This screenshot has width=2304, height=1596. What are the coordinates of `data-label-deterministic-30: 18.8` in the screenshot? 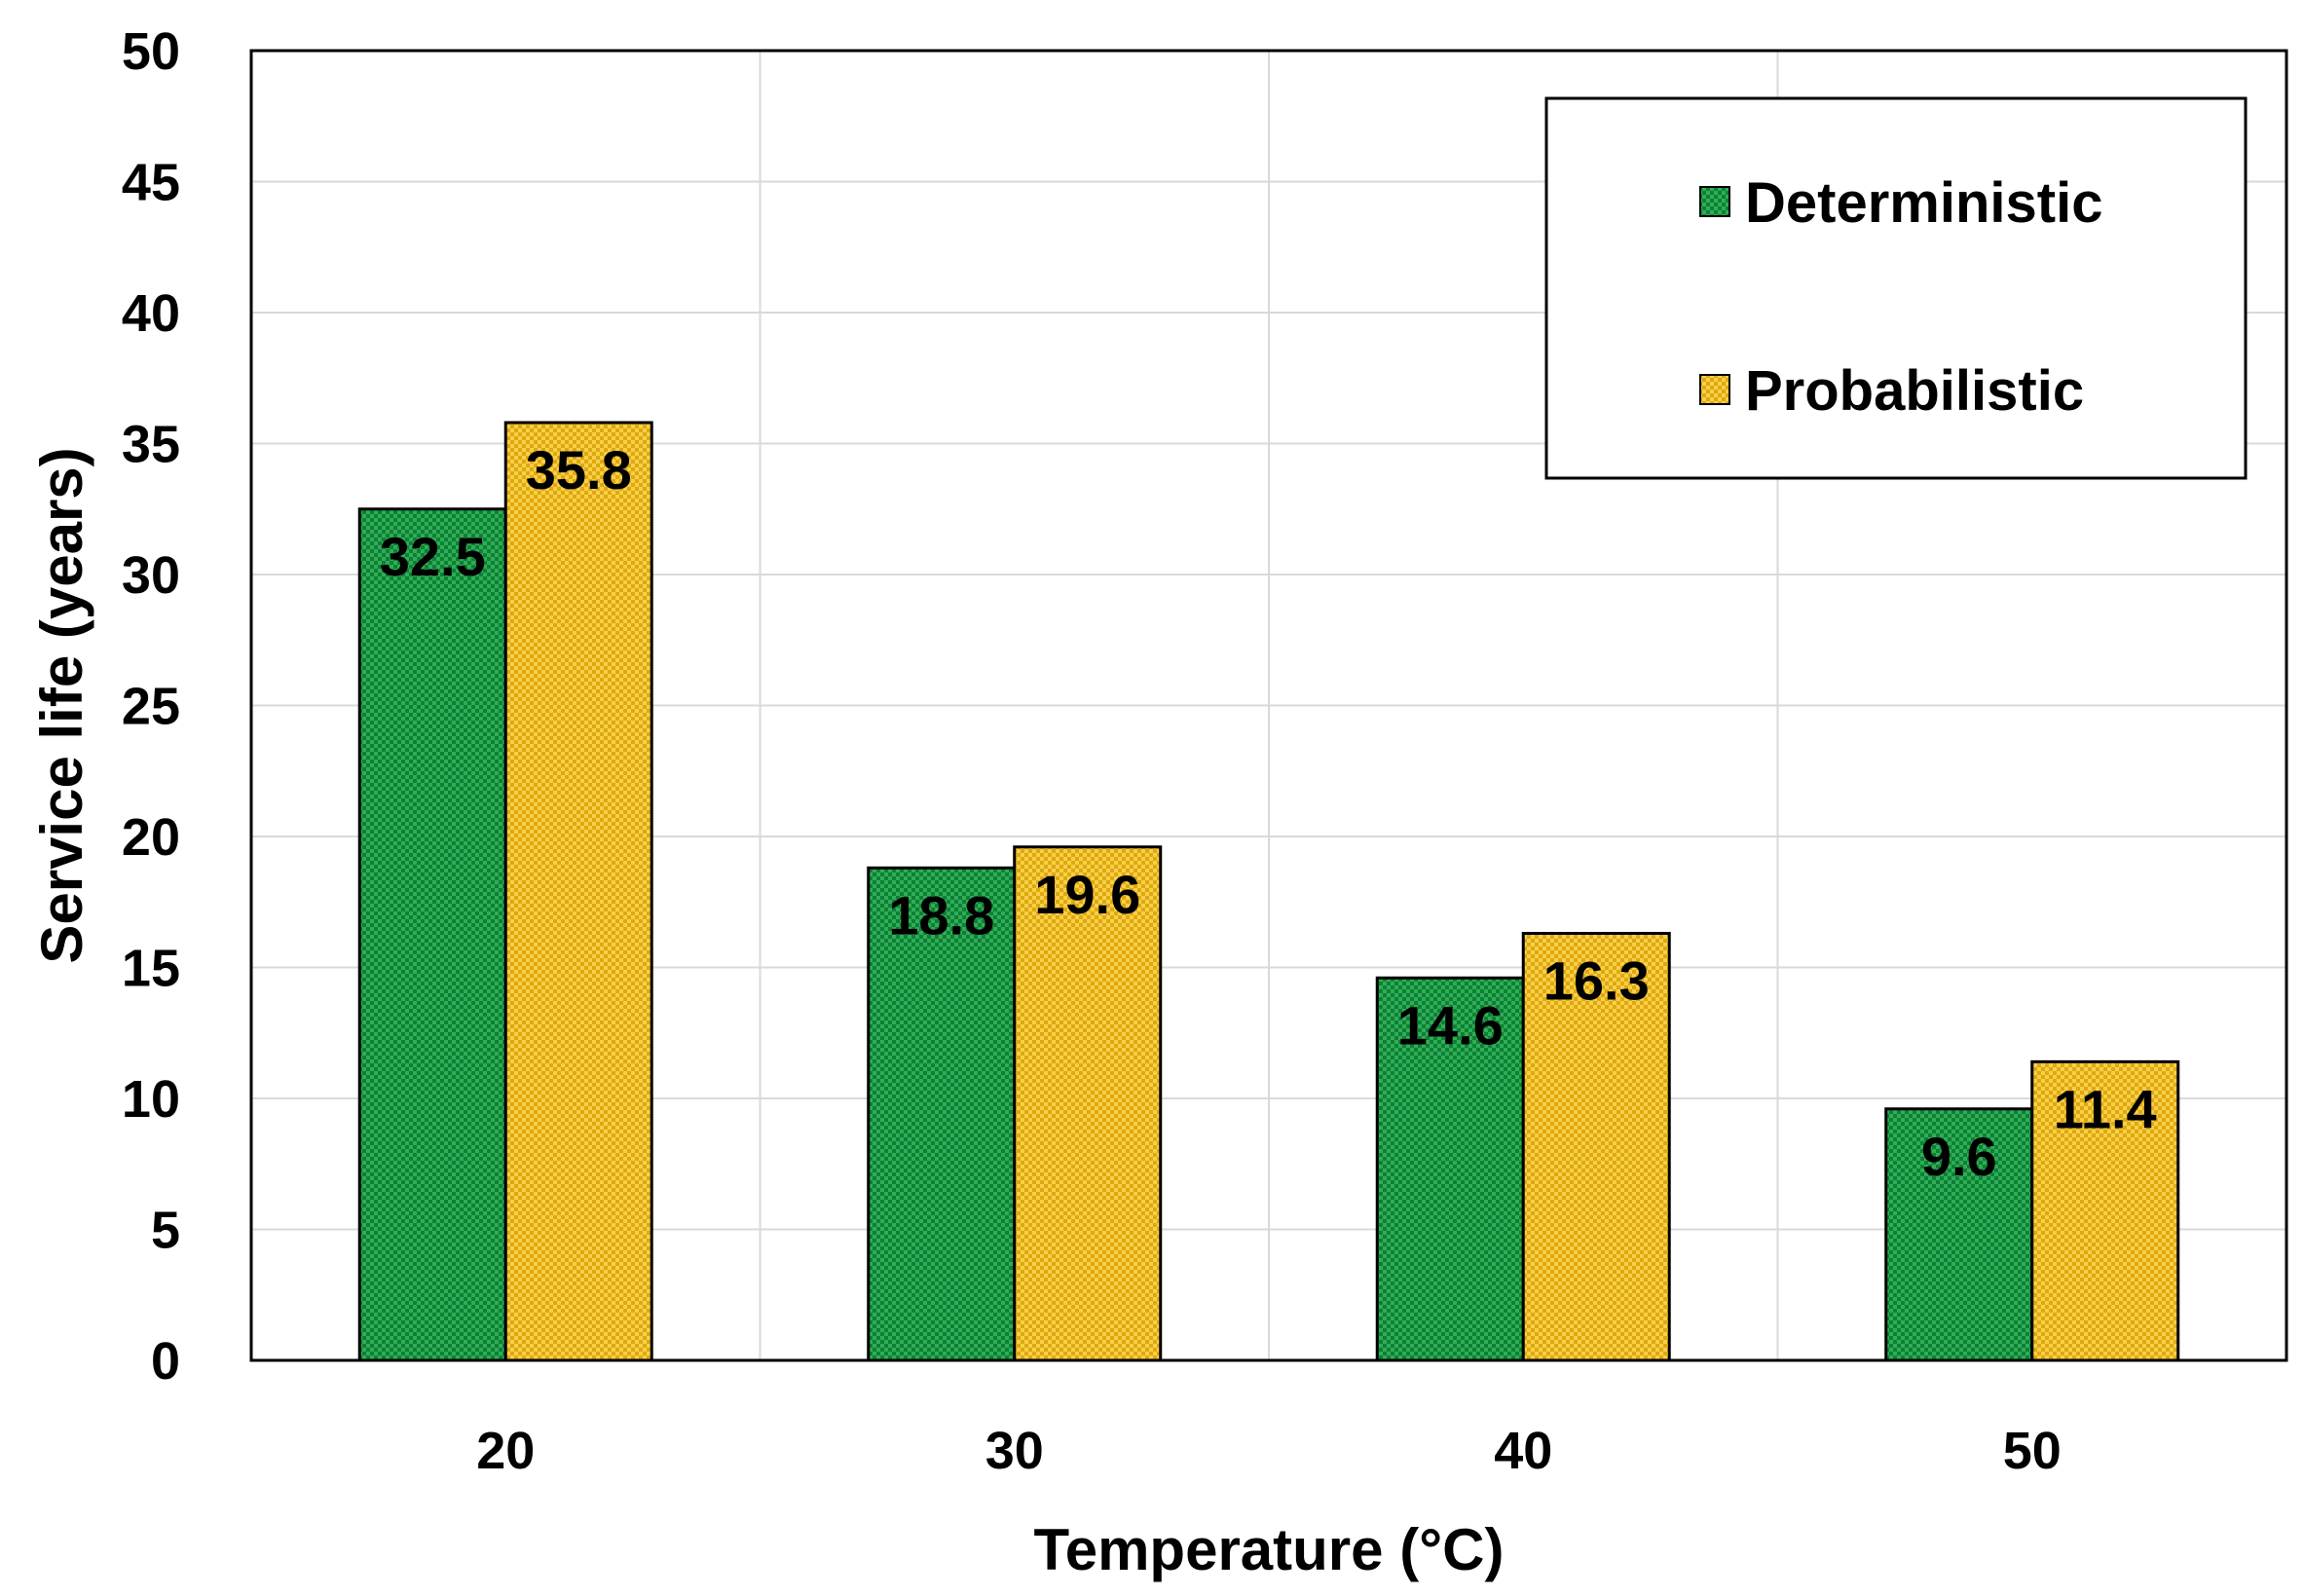 It's located at (941, 915).